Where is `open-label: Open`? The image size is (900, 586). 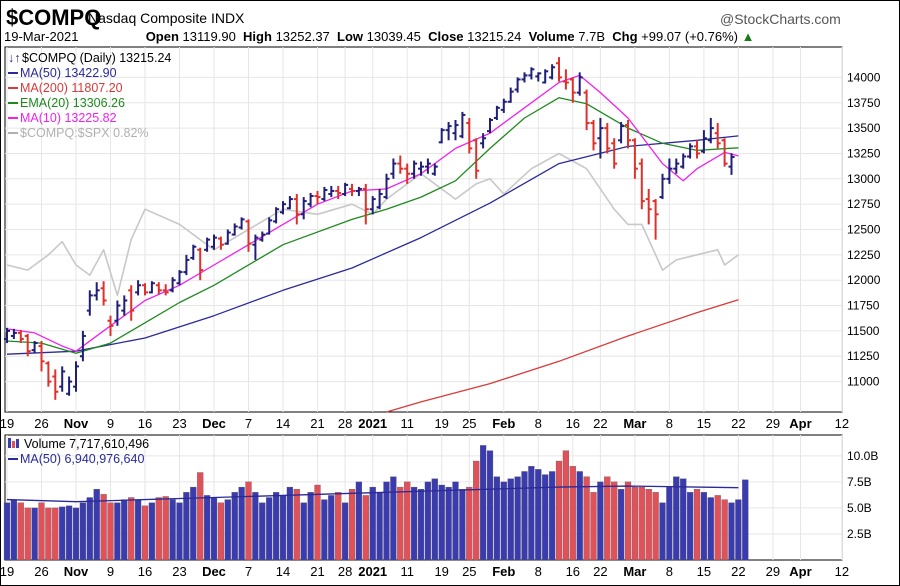
open-label: Open is located at coordinates (162, 36).